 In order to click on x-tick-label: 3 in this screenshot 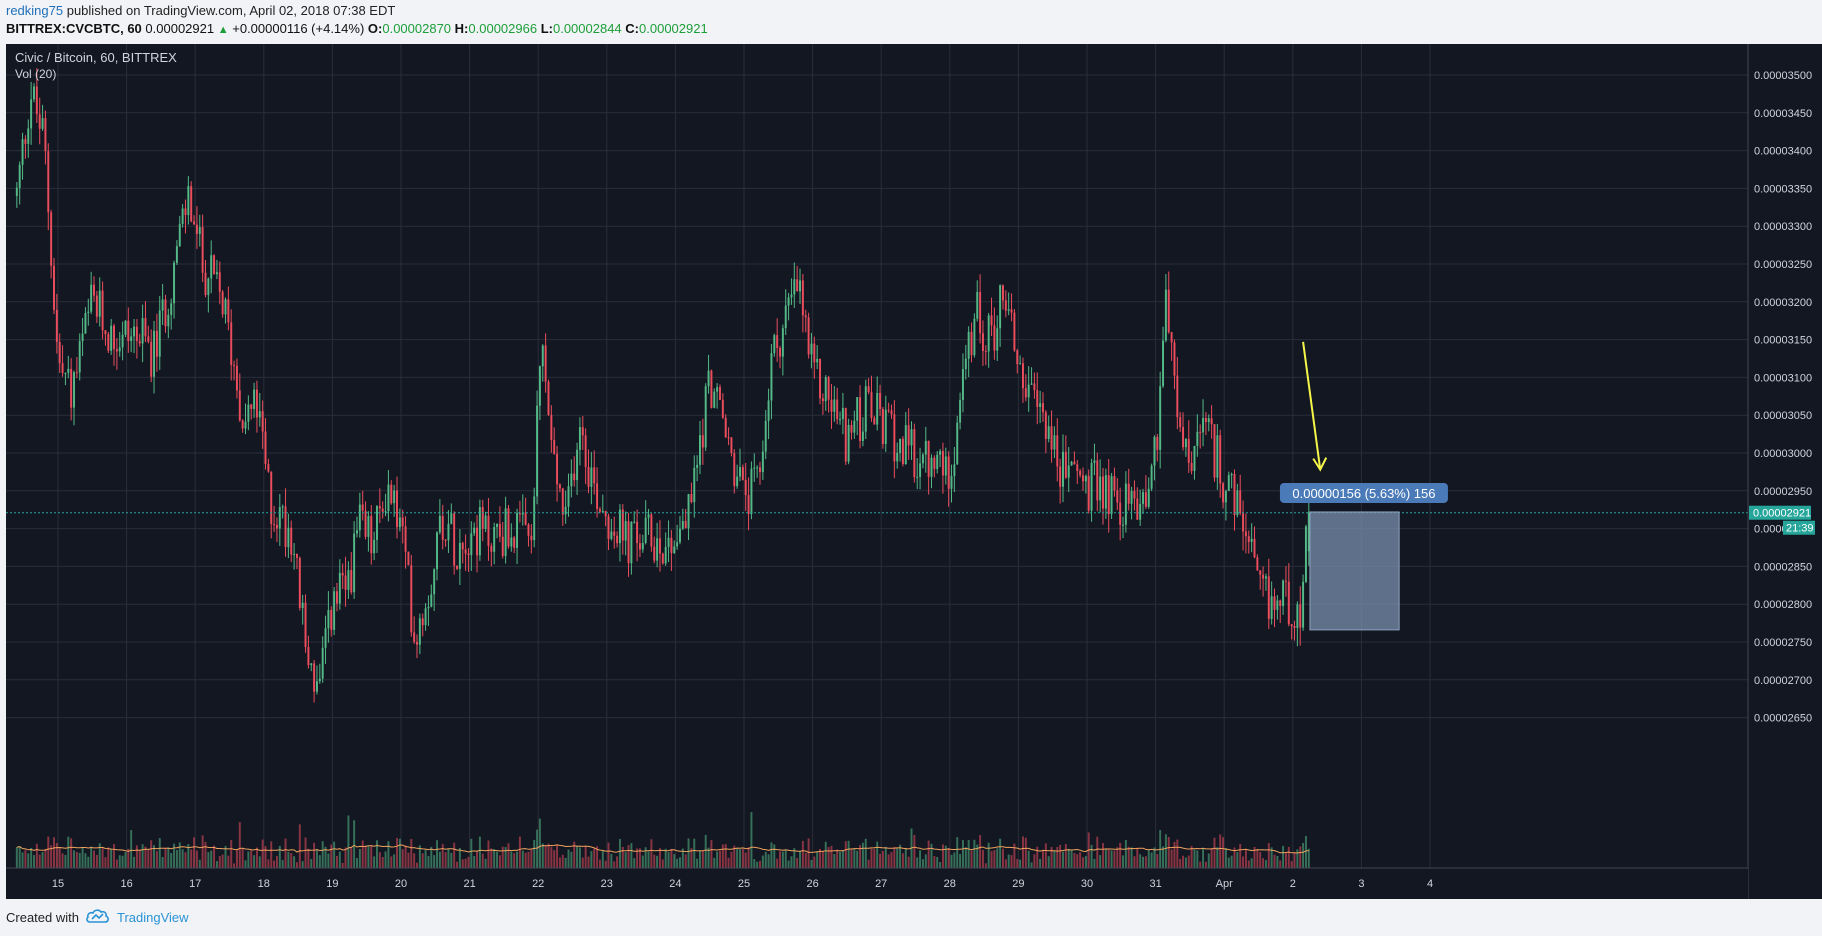, I will do `click(1361, 884)`.